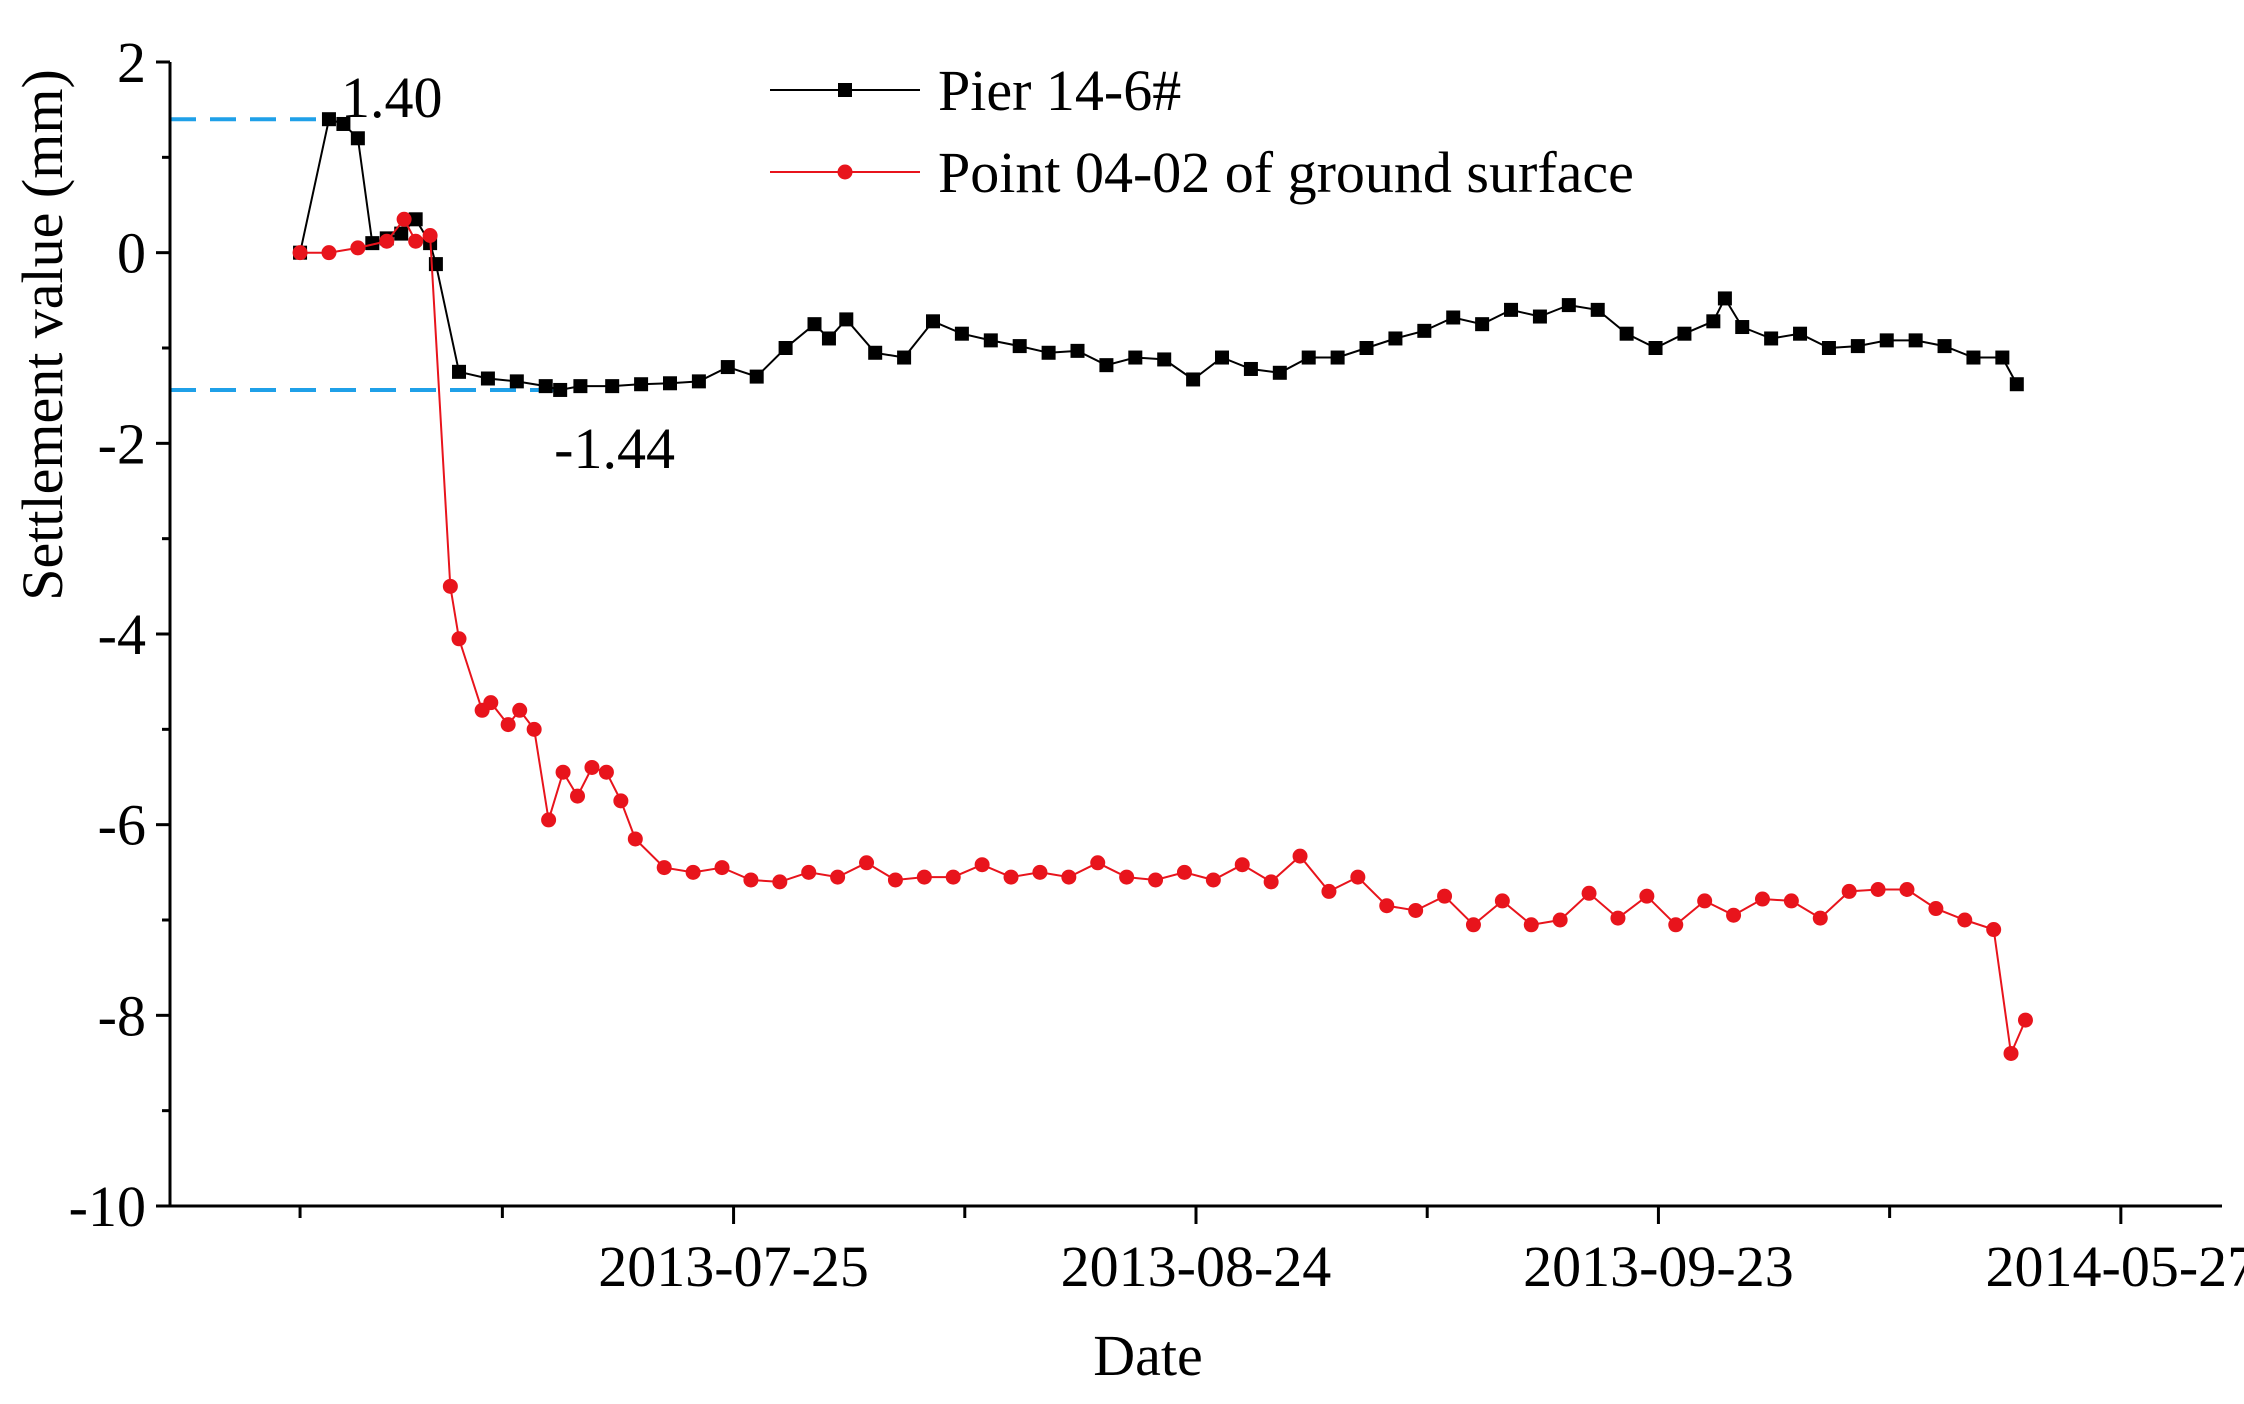  Describe the element at coordinates (1196, 1266) in the screenshot. I see `x-tick-label: 2013-08-24` at that location.